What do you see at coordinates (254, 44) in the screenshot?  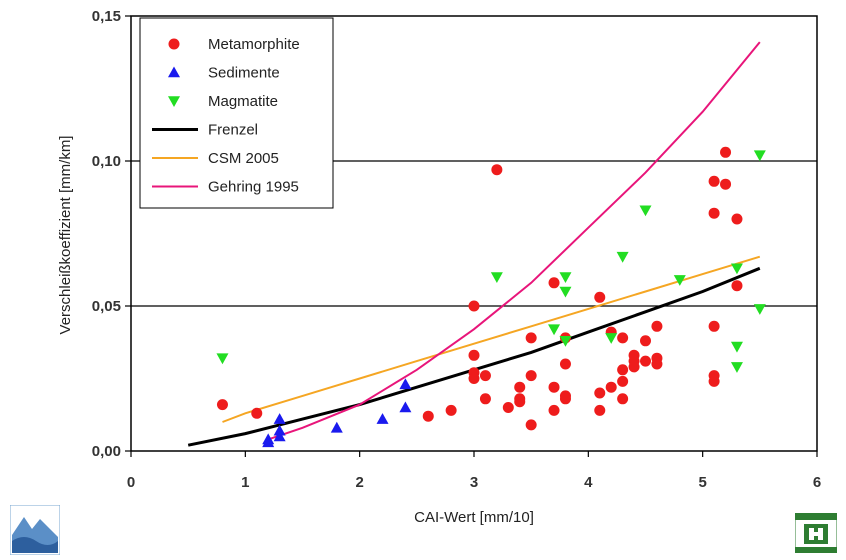 I see `legend-label-metamorphite: Metamorphite` at bounding box center [254, 44].